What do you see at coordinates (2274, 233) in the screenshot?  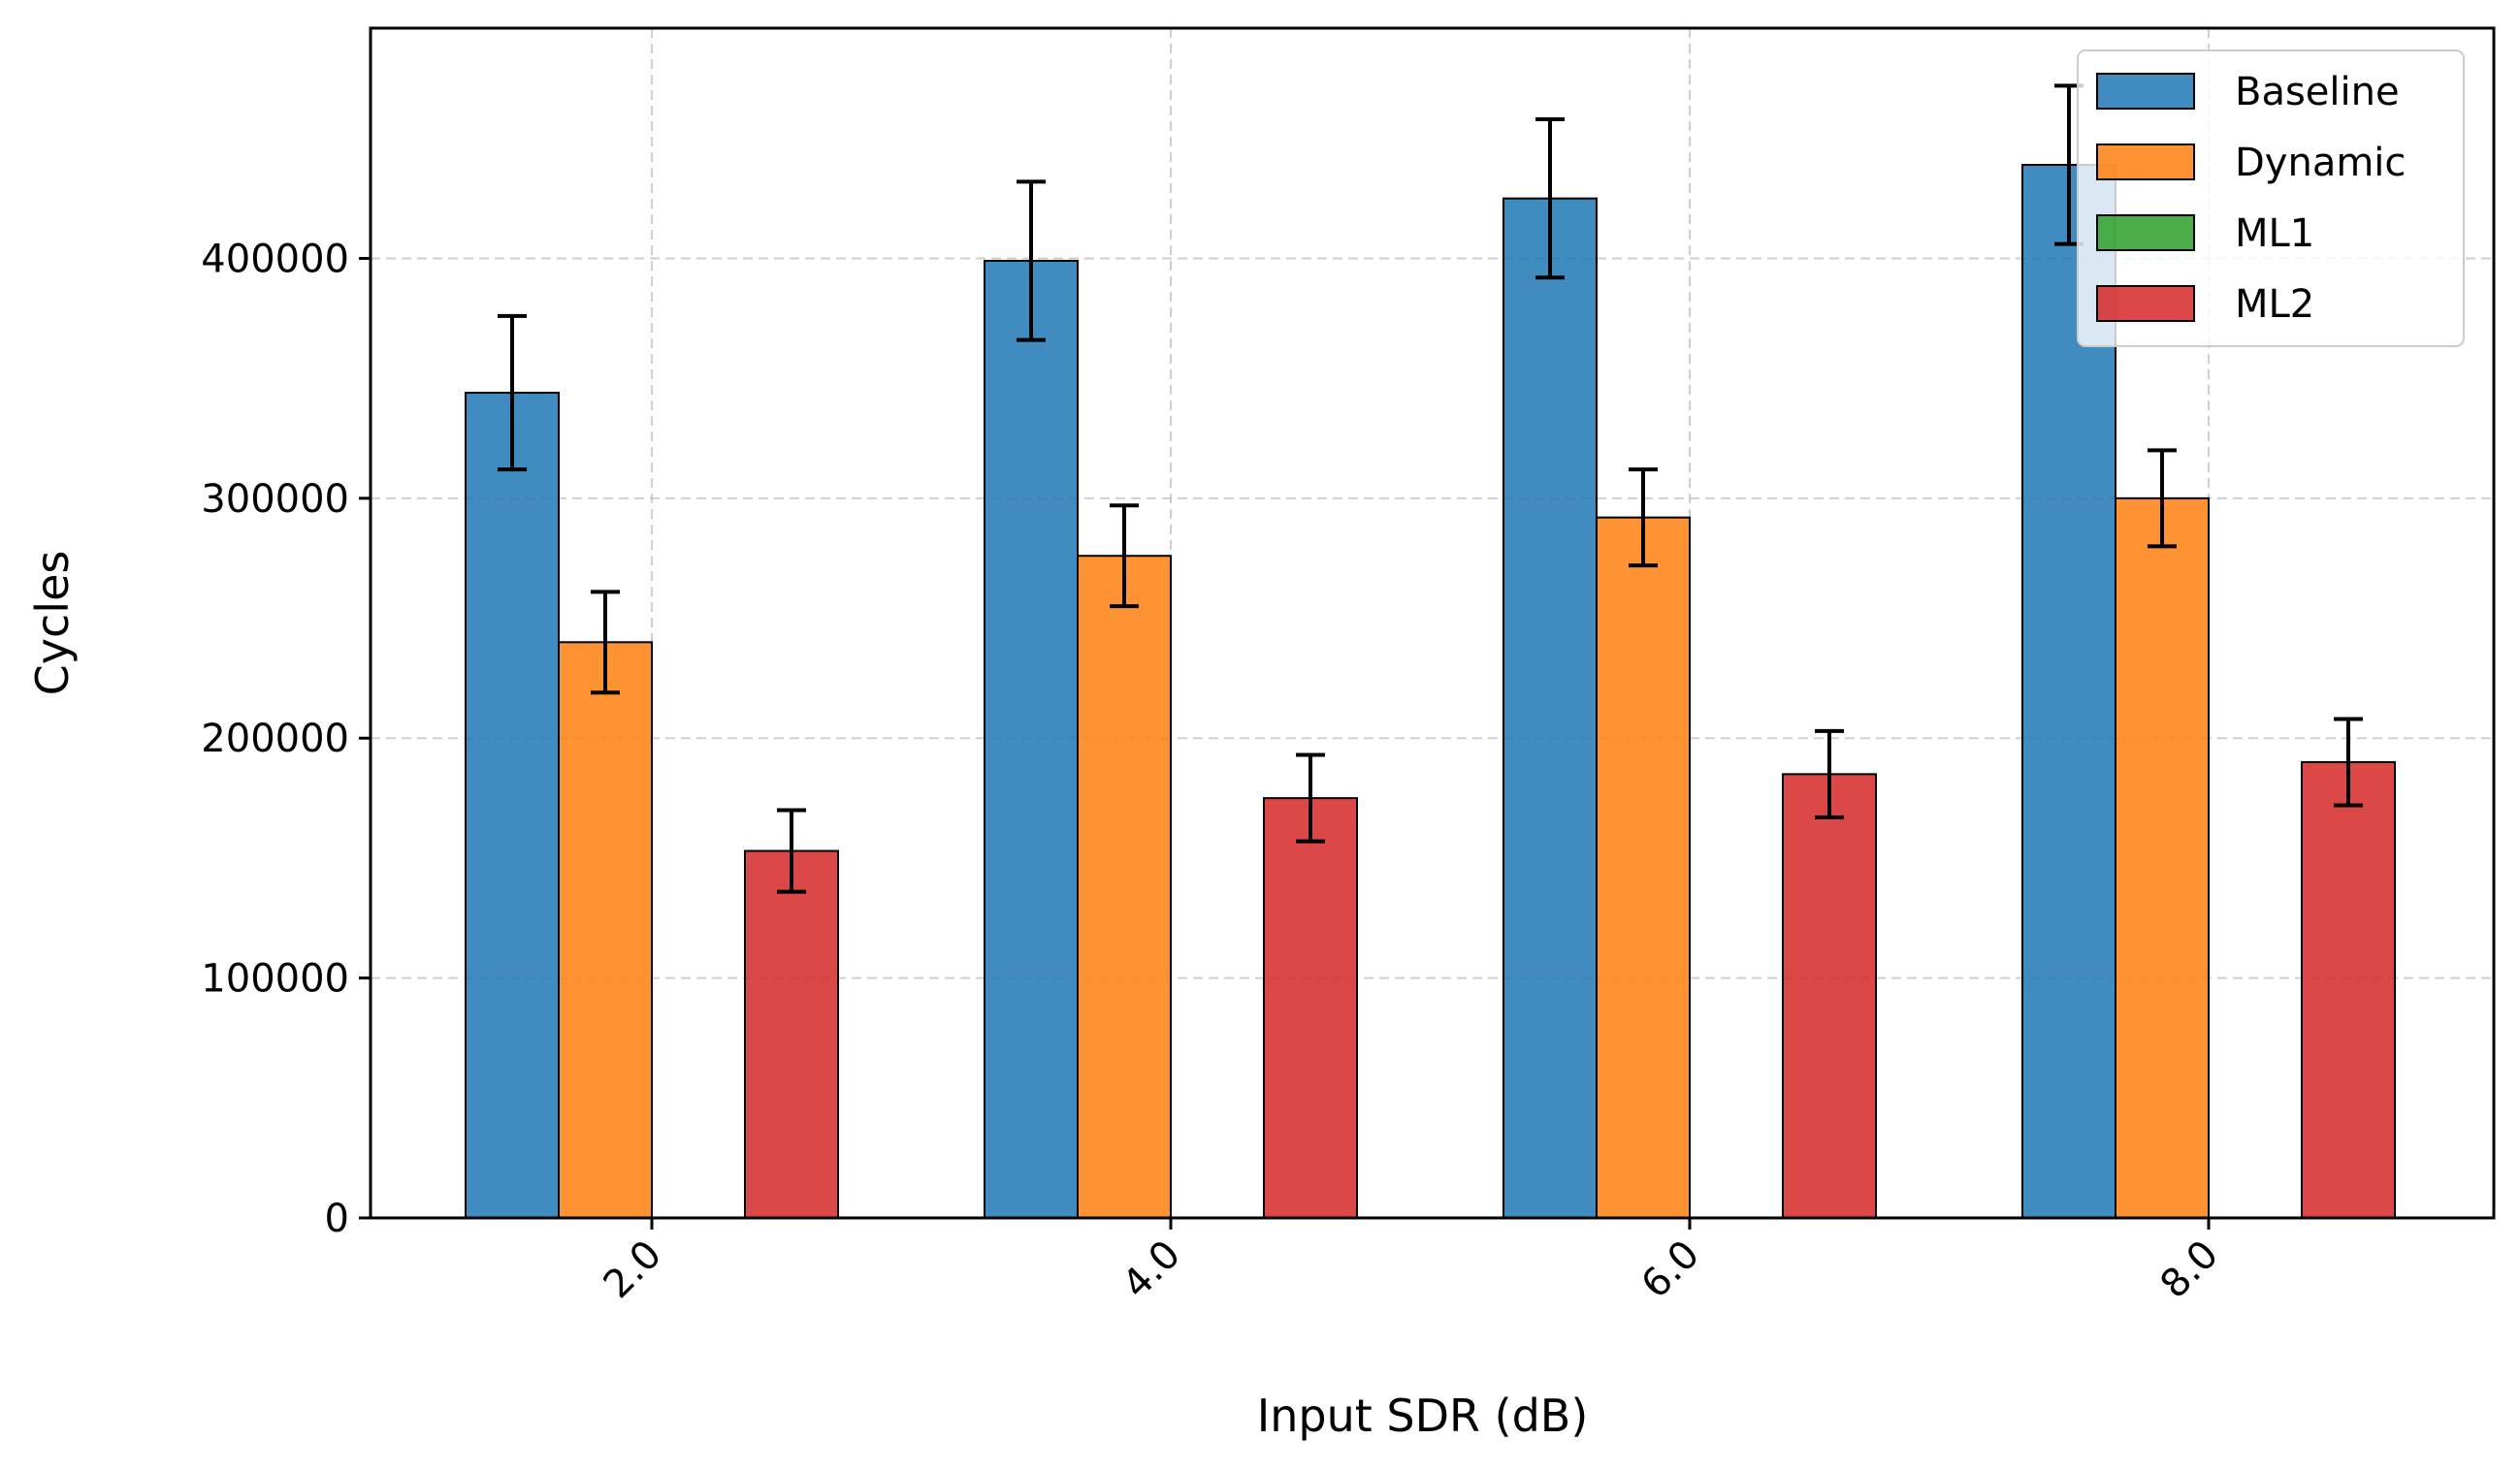 I see `legend-label-ml1: ML1` at bounding box center [2274, 233].